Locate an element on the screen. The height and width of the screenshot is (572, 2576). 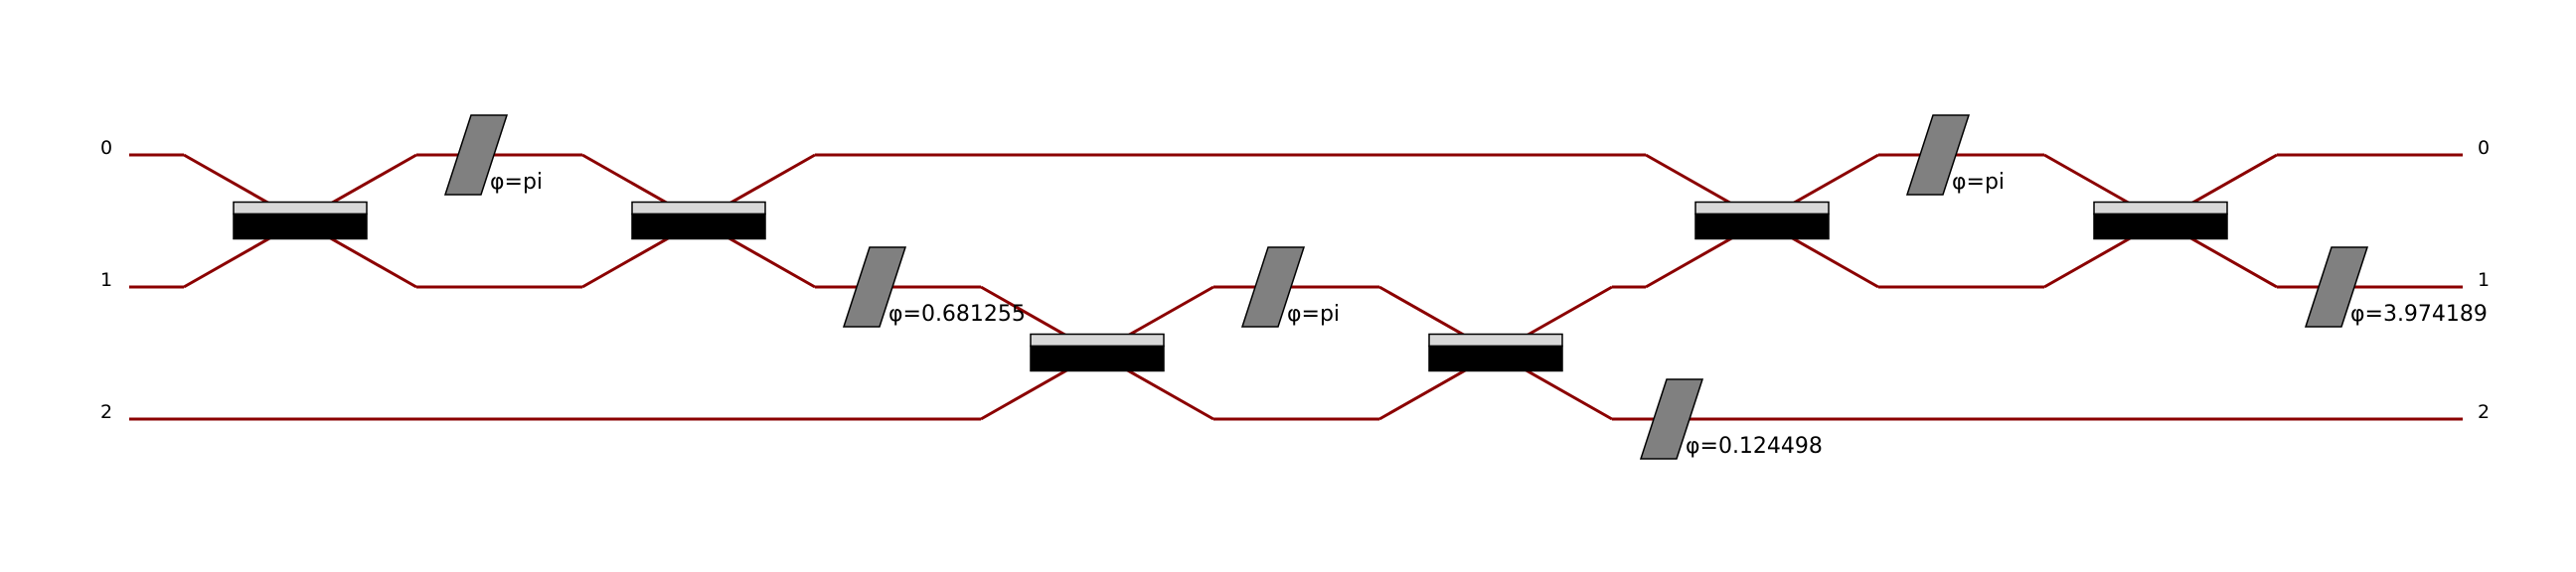
phase-shifter: φ=0.124498 is located at coordinates (1731, 419).